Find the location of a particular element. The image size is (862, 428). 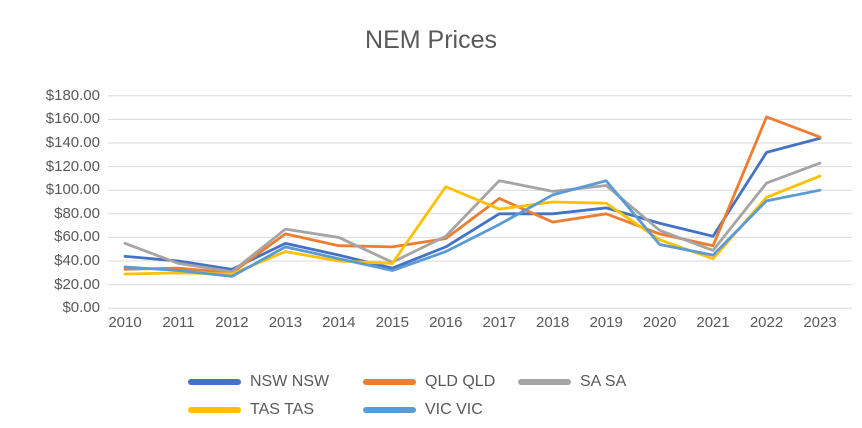

y-axis-label: $140.00 is located at coordinates (72, 142).